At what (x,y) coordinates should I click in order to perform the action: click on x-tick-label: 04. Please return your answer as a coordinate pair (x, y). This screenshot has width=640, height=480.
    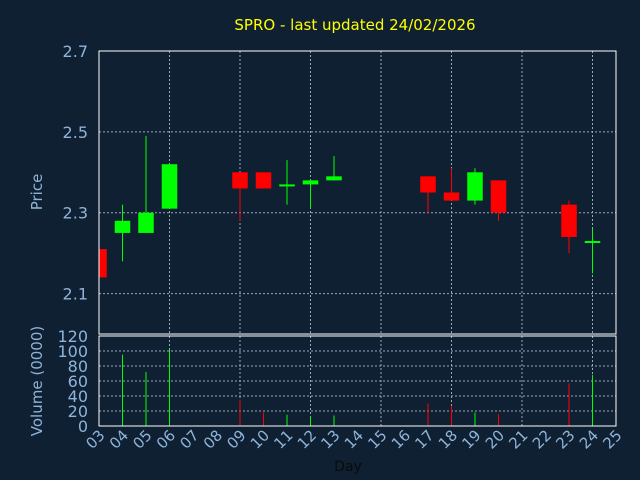
    Looking at the image, I should click on (119, 439).